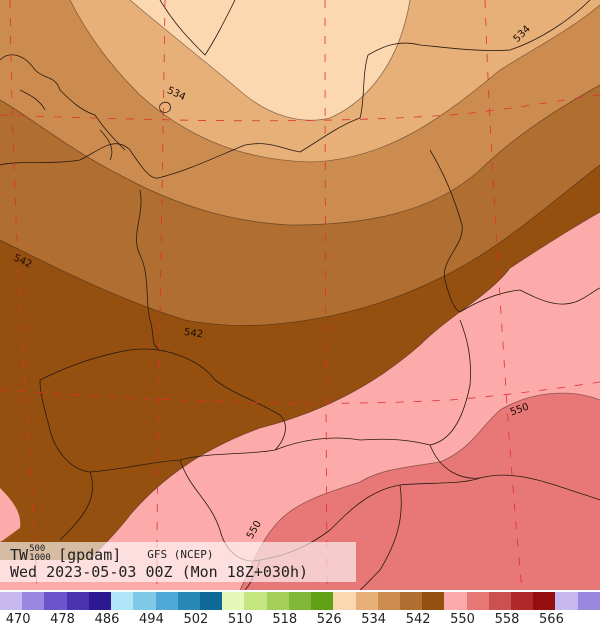 This screenshot has width=600, height=640. Describe the element at coordinates (10, 515) in the screenshot. I see `left-pink-notch` at that location.